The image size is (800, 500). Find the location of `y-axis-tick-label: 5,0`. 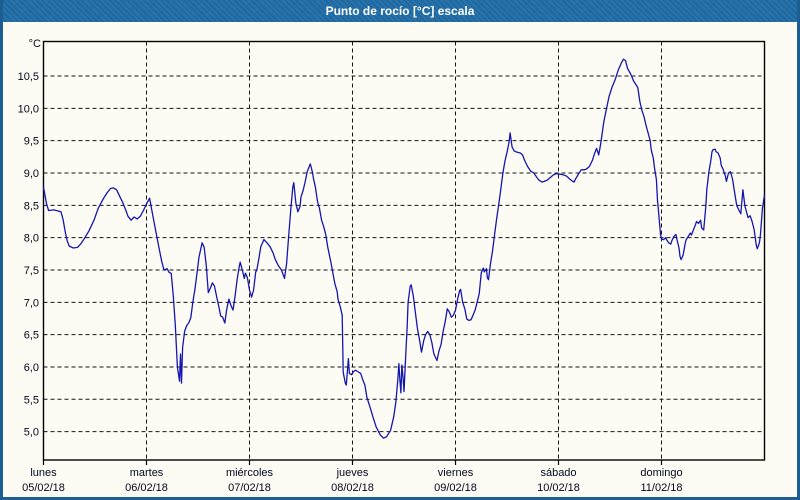

y-axis-tick-label: 5,0 is located at coordinates (31, 433).